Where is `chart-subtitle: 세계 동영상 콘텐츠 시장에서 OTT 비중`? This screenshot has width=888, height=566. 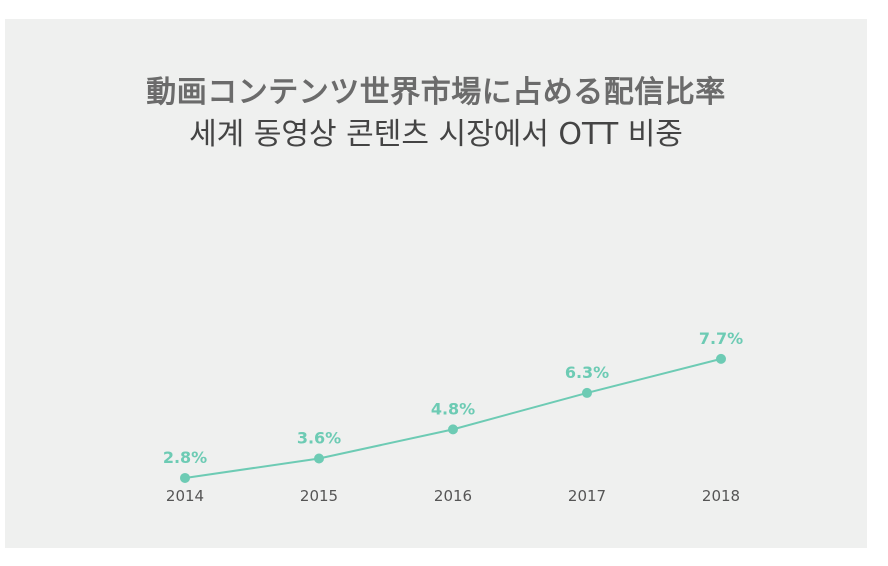
chart-subtitle: 세계 동영상 콘텐츠 시장에서 OTT 비중 is located at coordinates (436, 134).